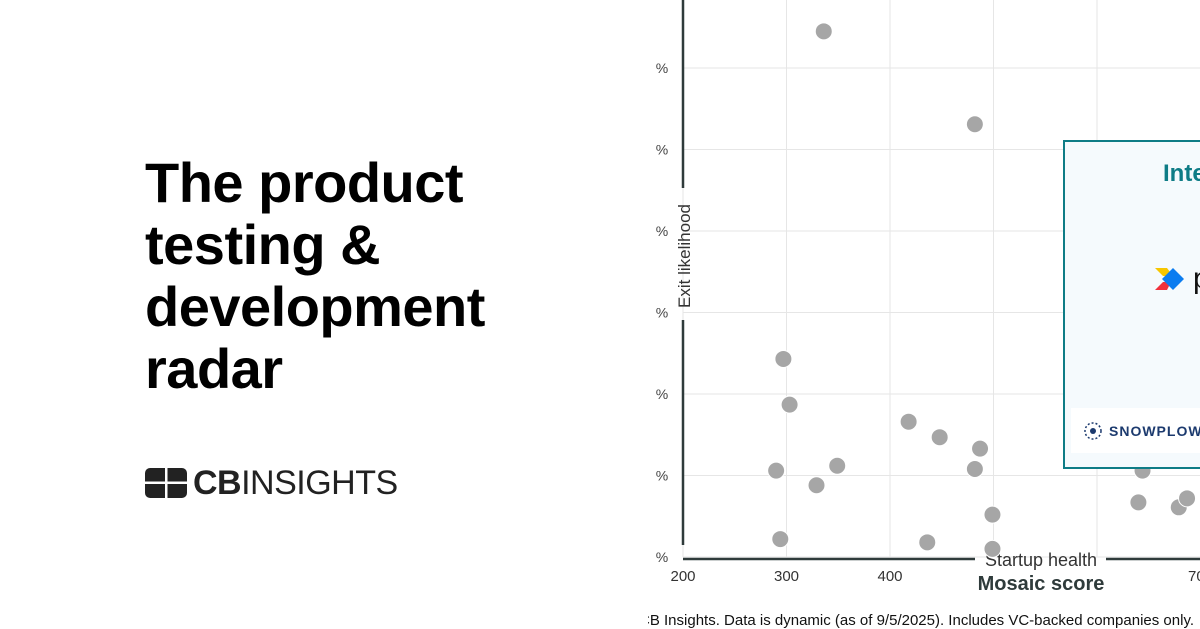  Describe the element at coordinates (1181, 173) in the screenshot. I see `highlight-box-title: Inte` at that location.